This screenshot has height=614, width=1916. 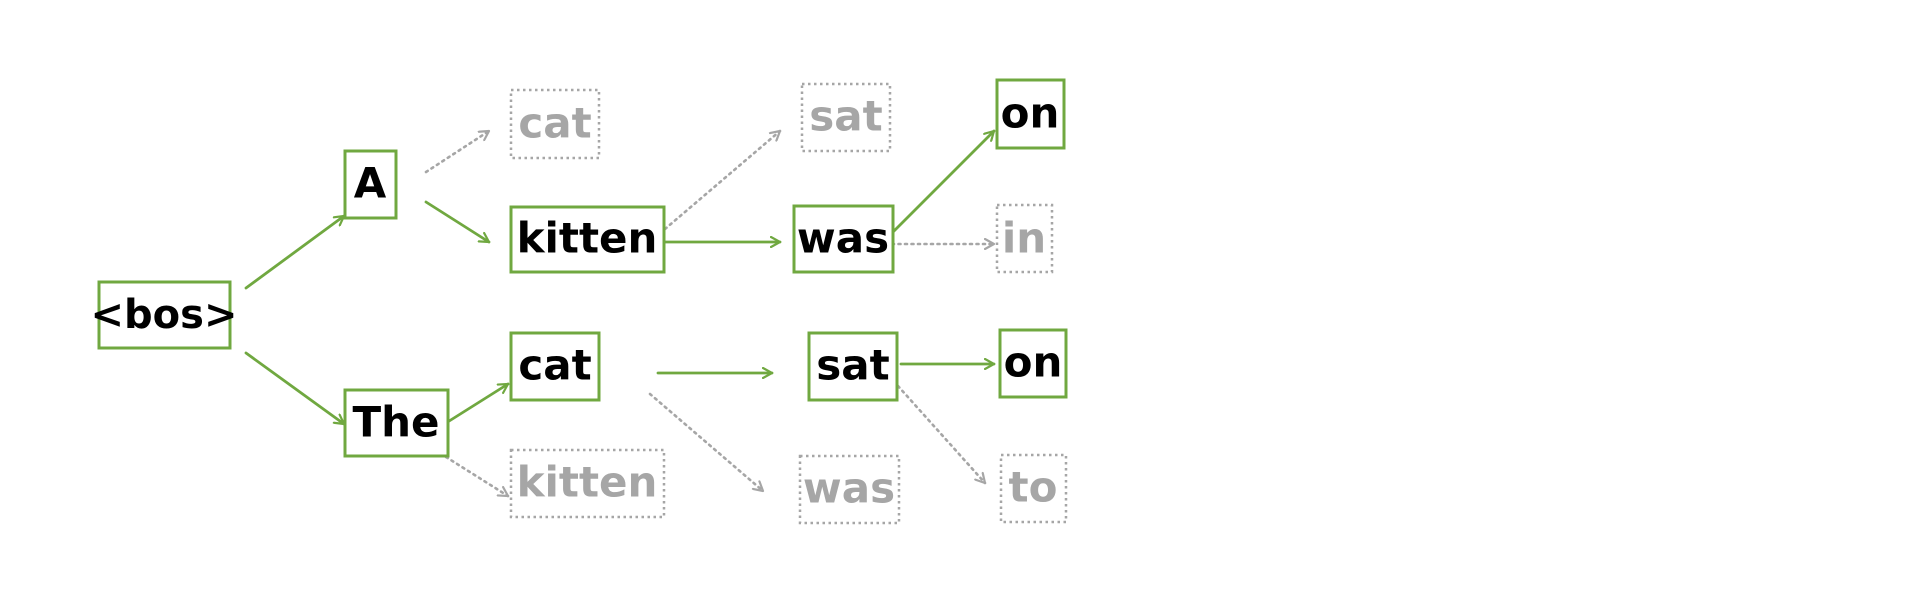 I want to click on edge-the-cat, so click(x=477, y=403).